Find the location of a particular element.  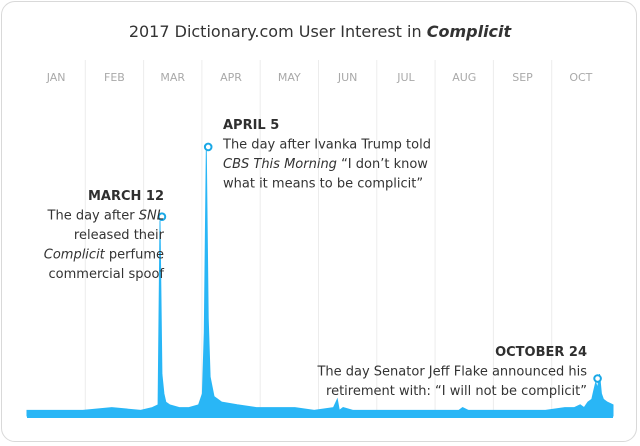

annotation-text-line: CBS This Morning “I don’t know is located at coordinates (325, 164).